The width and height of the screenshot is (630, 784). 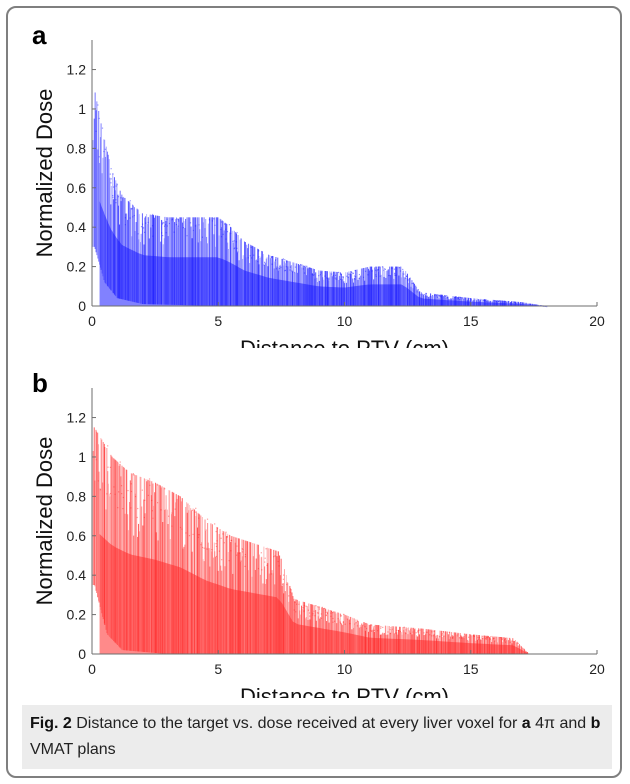 What do you see at coordinates (51, 723) in the screenshot?
I see `caption-label: Fig. 2` at bounding box center [51, 723].